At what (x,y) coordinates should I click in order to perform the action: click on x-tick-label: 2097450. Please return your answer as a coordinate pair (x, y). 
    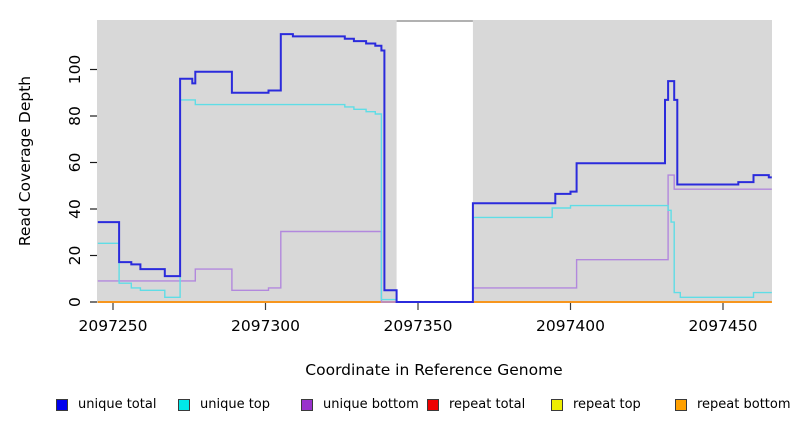
    Looking at the image, I should click on (722, 326).